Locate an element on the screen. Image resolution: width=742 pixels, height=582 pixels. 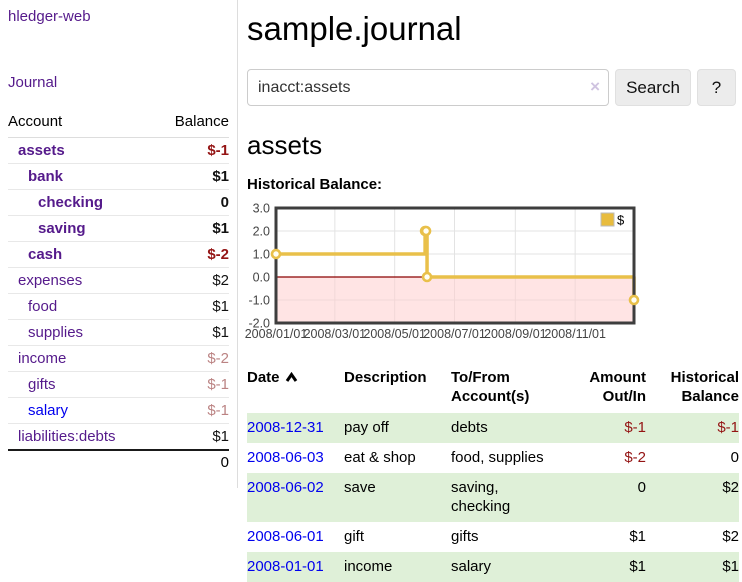
column-header-date: Date is located at coordinates (295, 389).